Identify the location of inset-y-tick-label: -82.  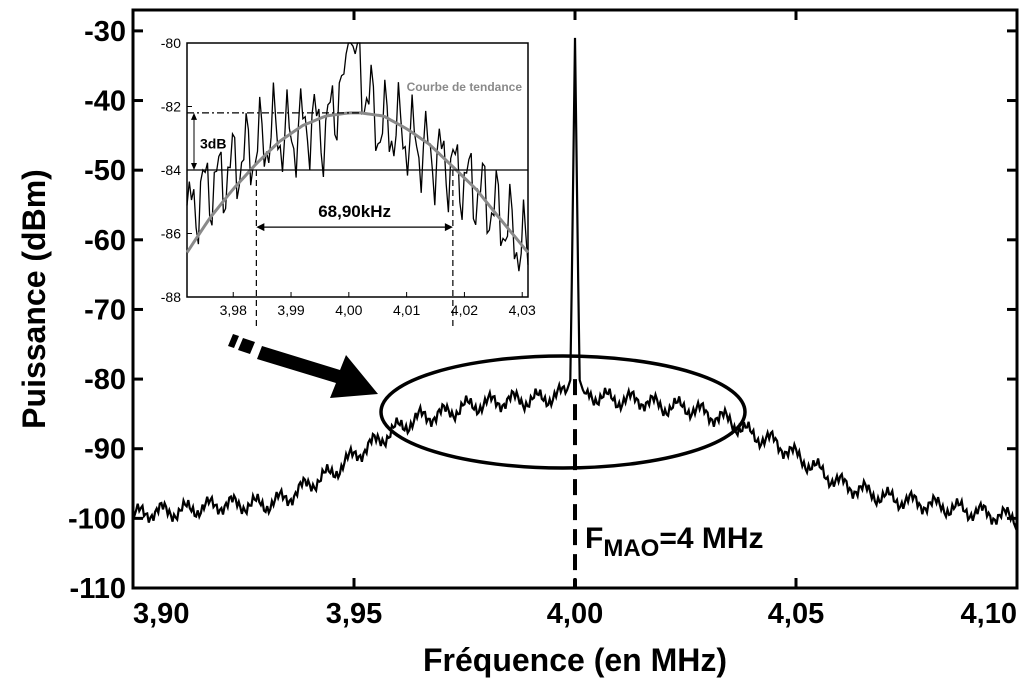
(171, 107).